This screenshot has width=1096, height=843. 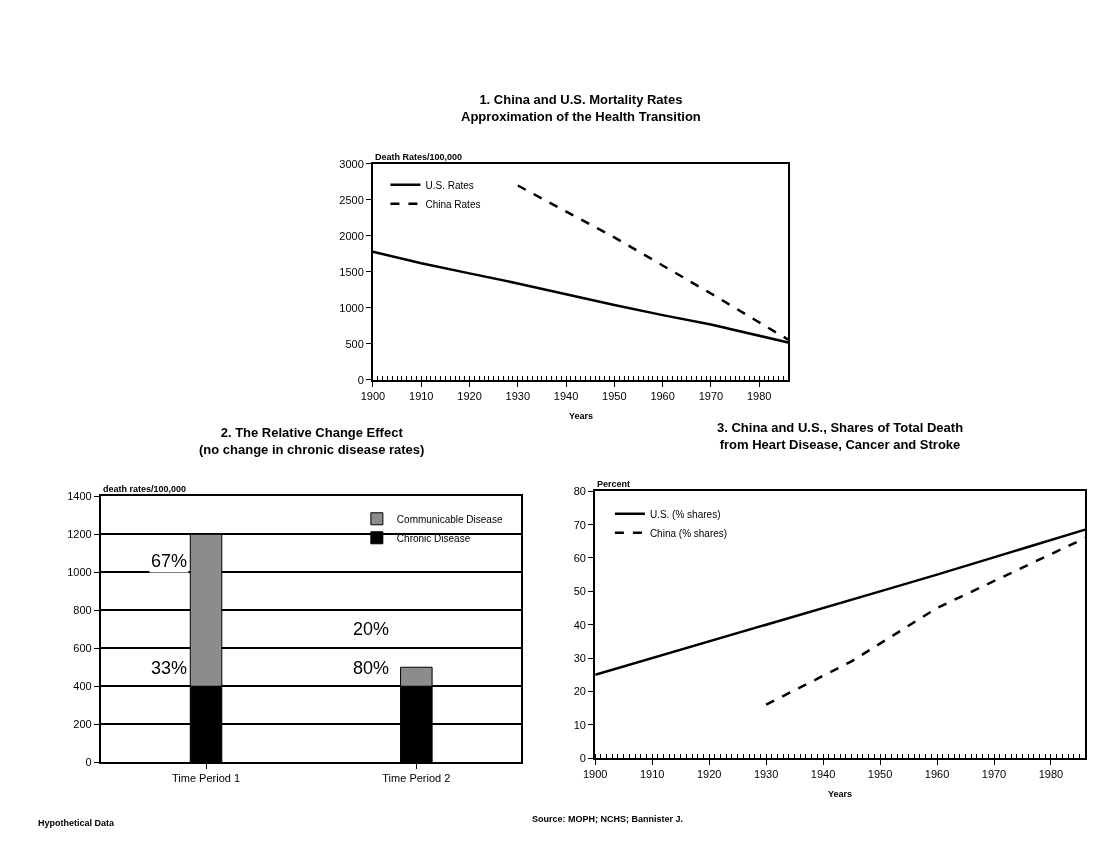 I want to click on y-tick-label: 30, so click(x=579, y=657).